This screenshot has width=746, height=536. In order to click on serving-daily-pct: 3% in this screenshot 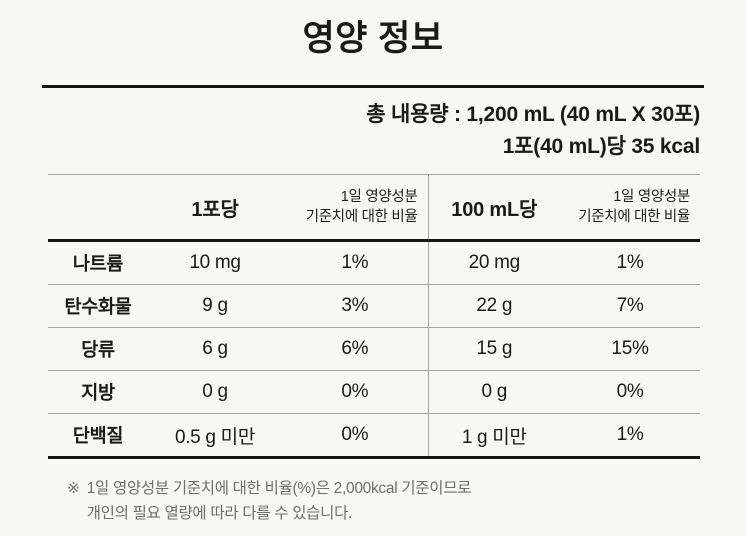, I will do `click(355, 306)`.